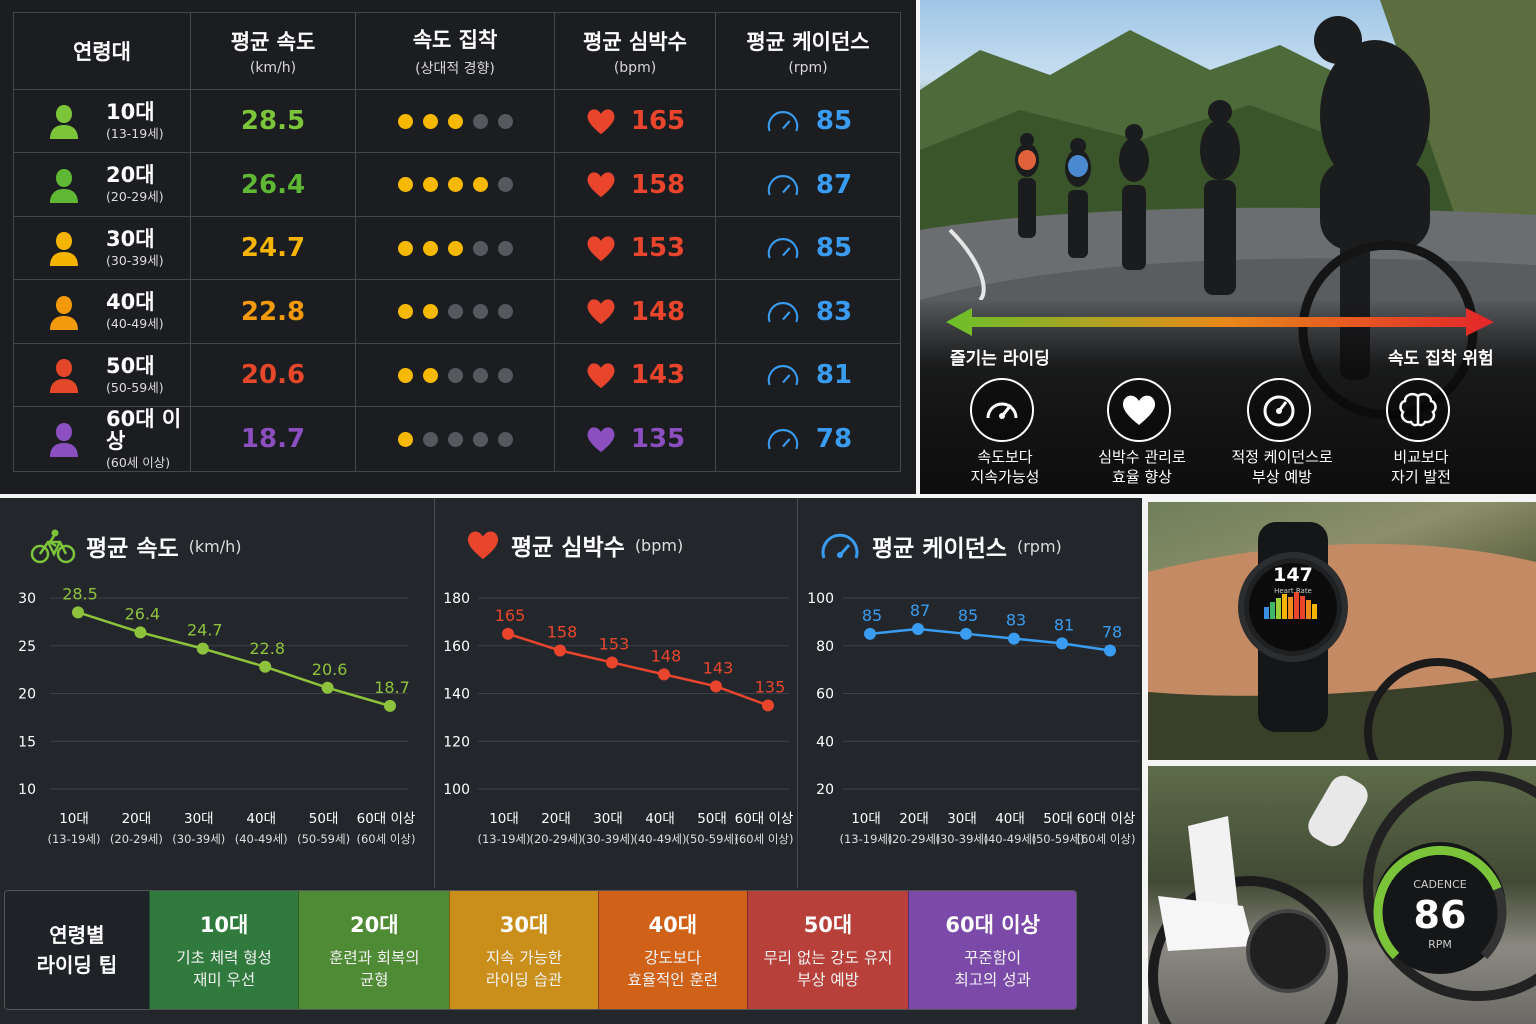  What do you see at coordinates (135, 387) in the screenshot?
I see `age-range: (50-59세)` at bounding box center [135, 387].